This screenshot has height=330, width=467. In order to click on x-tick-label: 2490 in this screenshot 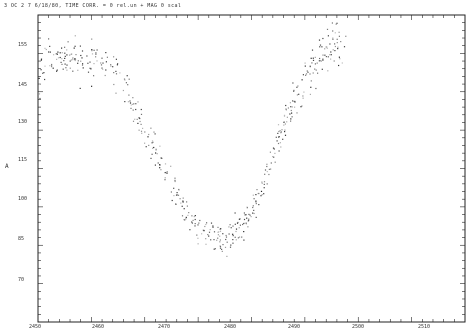, I will do `click(294, 327)`.